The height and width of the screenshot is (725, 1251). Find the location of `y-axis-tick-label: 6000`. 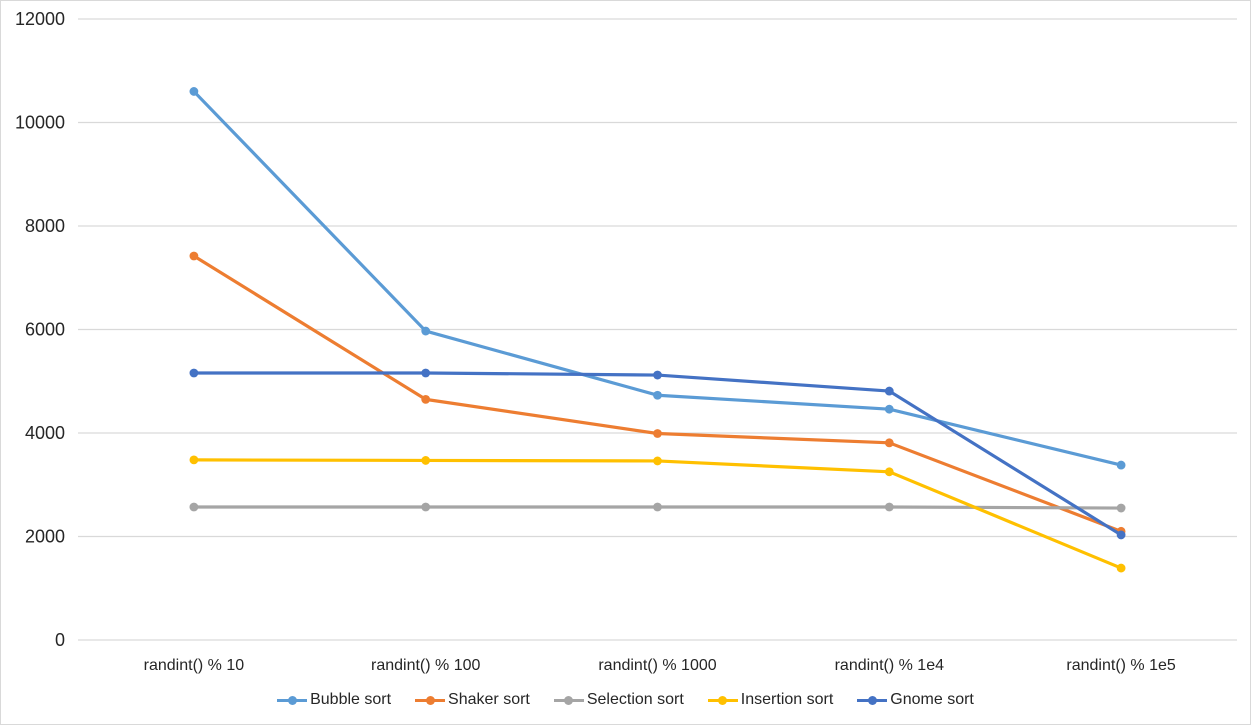

y-axis-tick-label: 6000 is located at coordinates (45, 330).